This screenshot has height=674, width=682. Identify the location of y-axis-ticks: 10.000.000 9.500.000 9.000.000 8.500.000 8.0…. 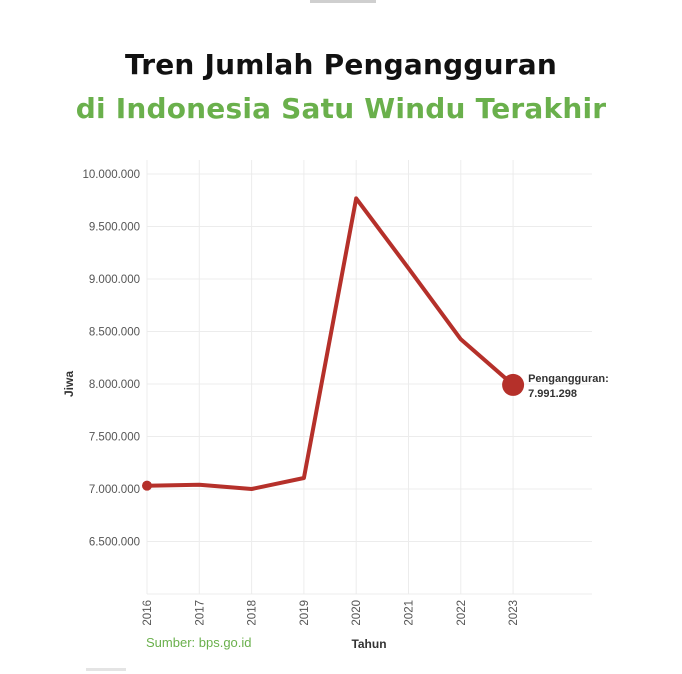
(111, 359).